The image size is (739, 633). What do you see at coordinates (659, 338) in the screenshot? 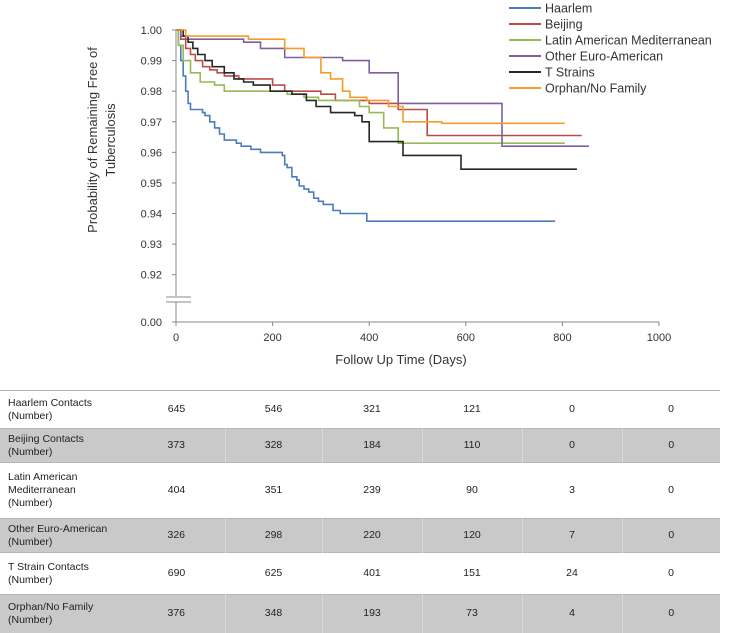
I see `x-tick-label: 1000` at bounding box center [659, 338].